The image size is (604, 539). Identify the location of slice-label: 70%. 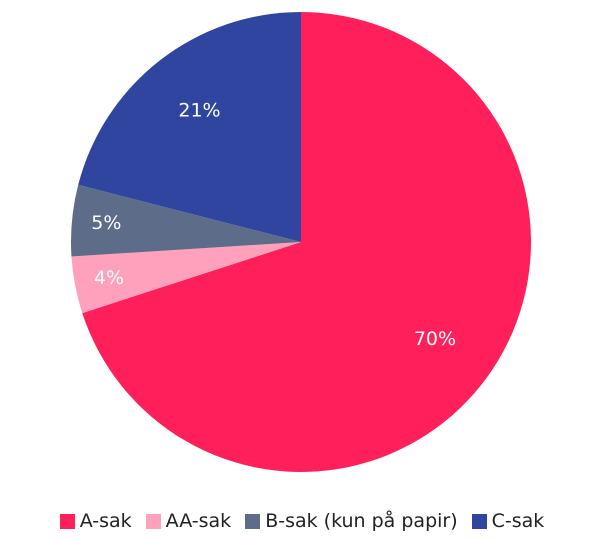
(435, 339).